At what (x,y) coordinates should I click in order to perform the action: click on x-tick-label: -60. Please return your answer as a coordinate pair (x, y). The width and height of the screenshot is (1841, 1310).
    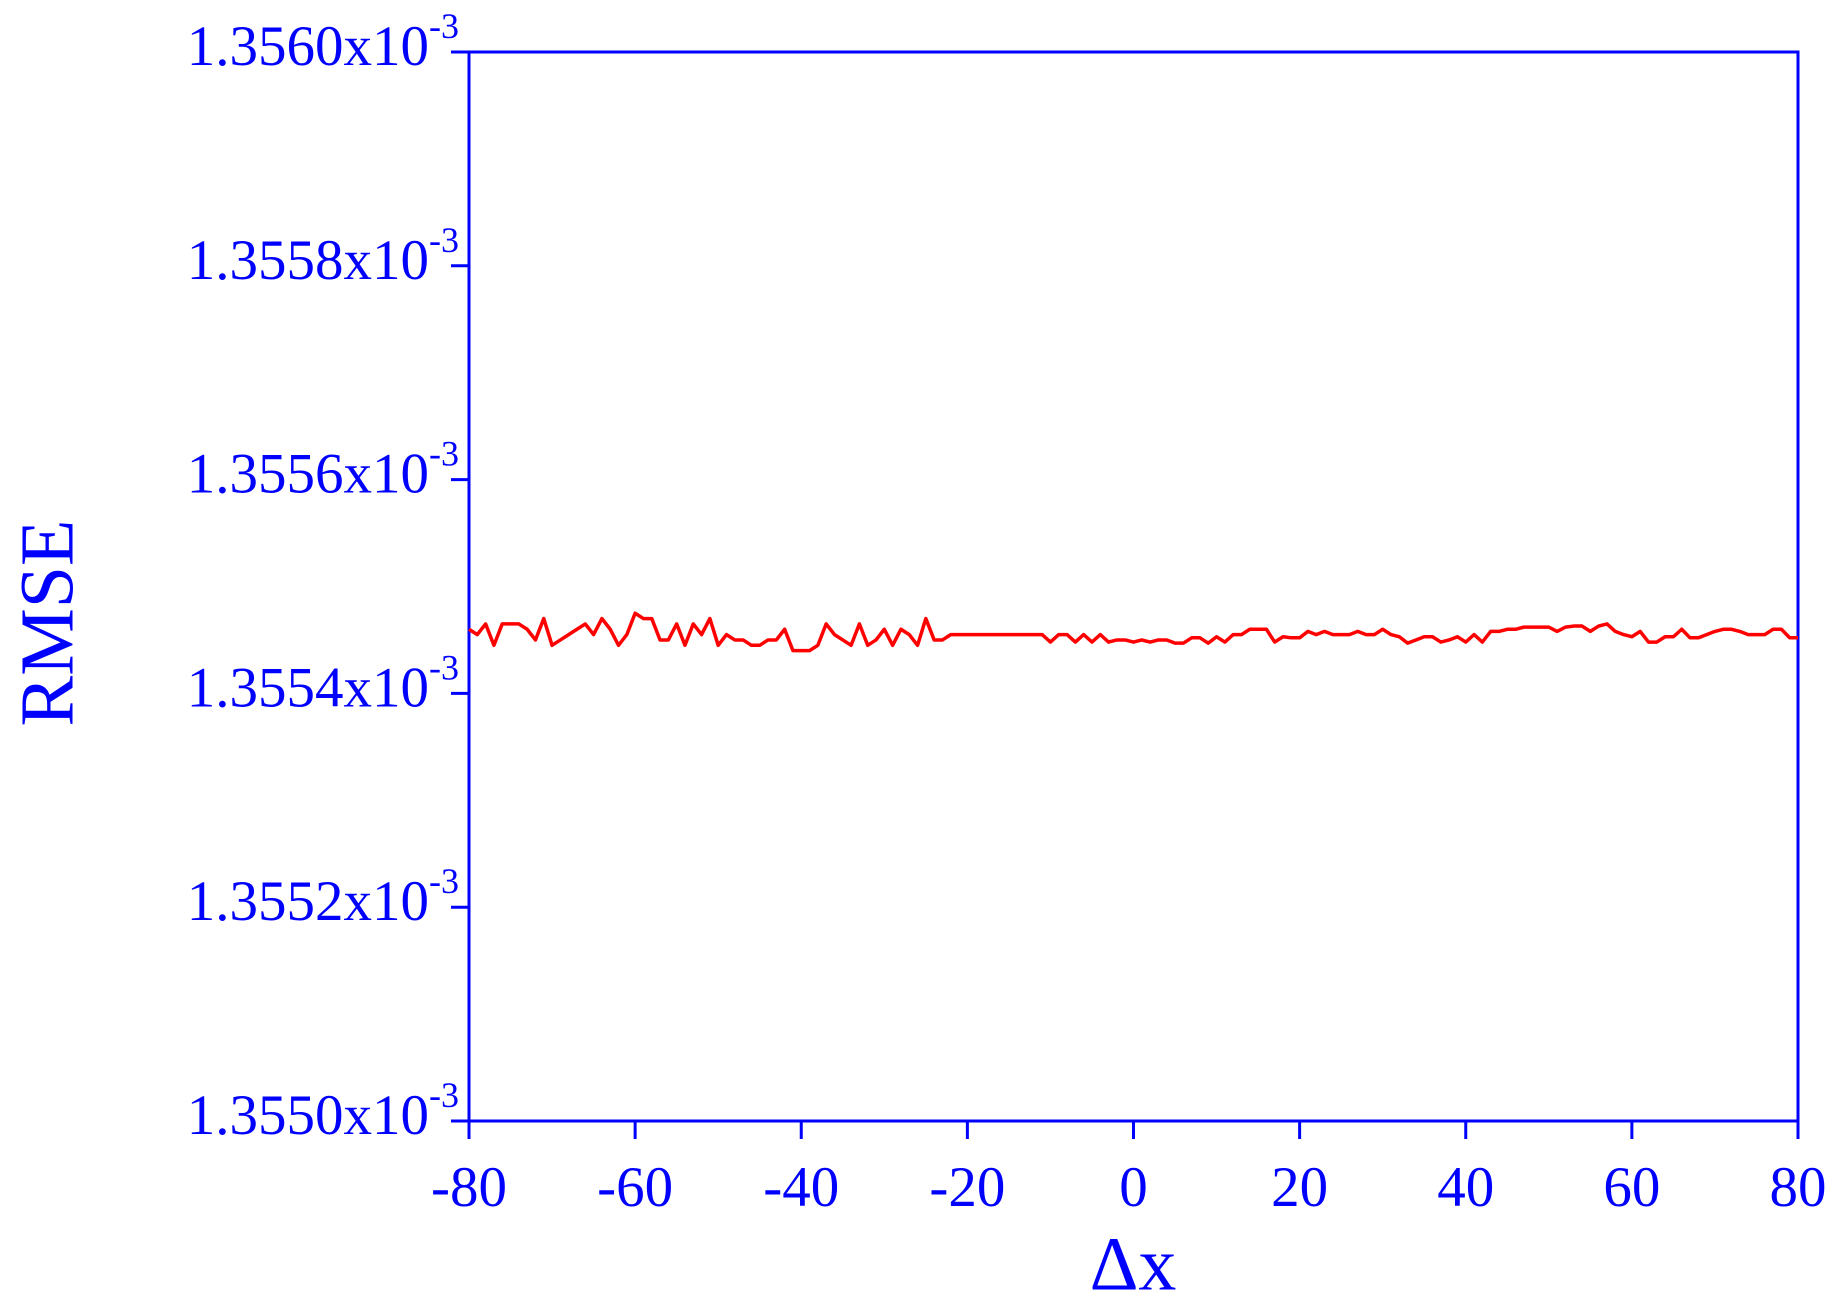
    Looking at the image, I should click on (635, 1187).